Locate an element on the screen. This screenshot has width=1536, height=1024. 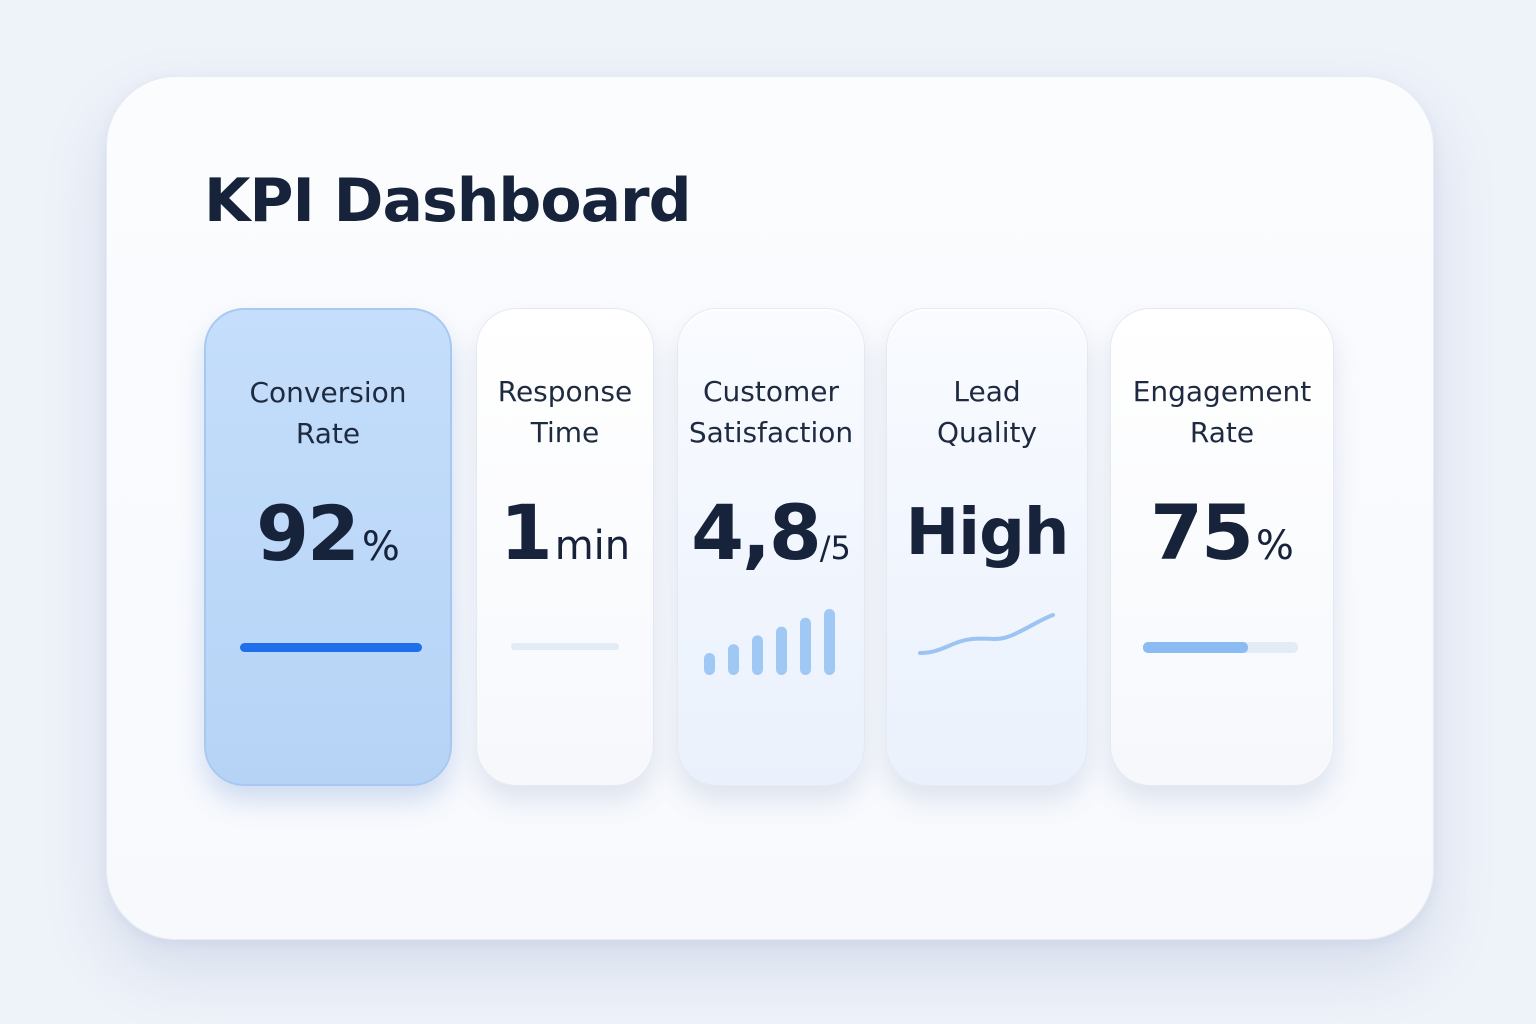
kpi-label-line1: Response is located at coordinates (565, 391).